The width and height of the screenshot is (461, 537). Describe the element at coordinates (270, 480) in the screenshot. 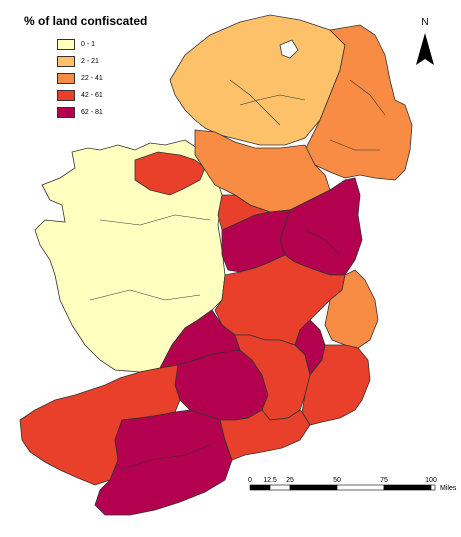

I see `scale-tick-label: 12.5` at that location.